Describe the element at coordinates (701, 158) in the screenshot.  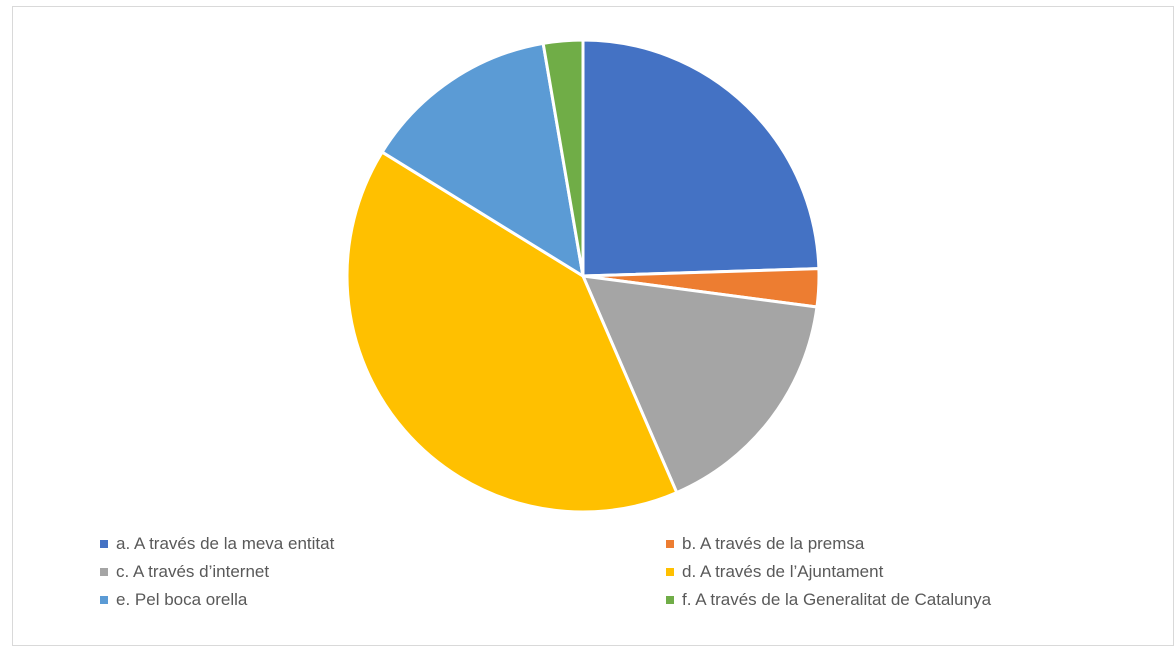
I see `pie-slice-a` at that location.